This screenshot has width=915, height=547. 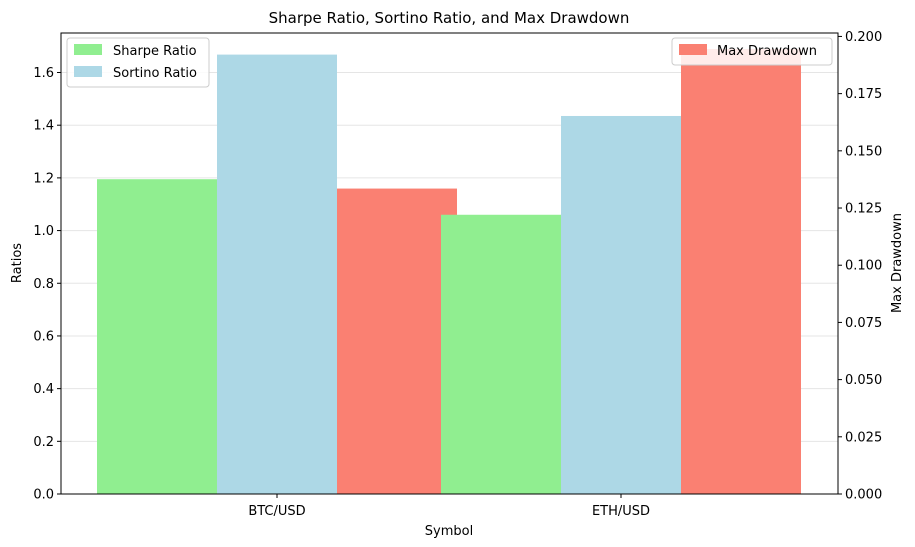 I want to click on legend-left: Sharpe Ratio Sortino Ratio, so click(x=138, y=62).